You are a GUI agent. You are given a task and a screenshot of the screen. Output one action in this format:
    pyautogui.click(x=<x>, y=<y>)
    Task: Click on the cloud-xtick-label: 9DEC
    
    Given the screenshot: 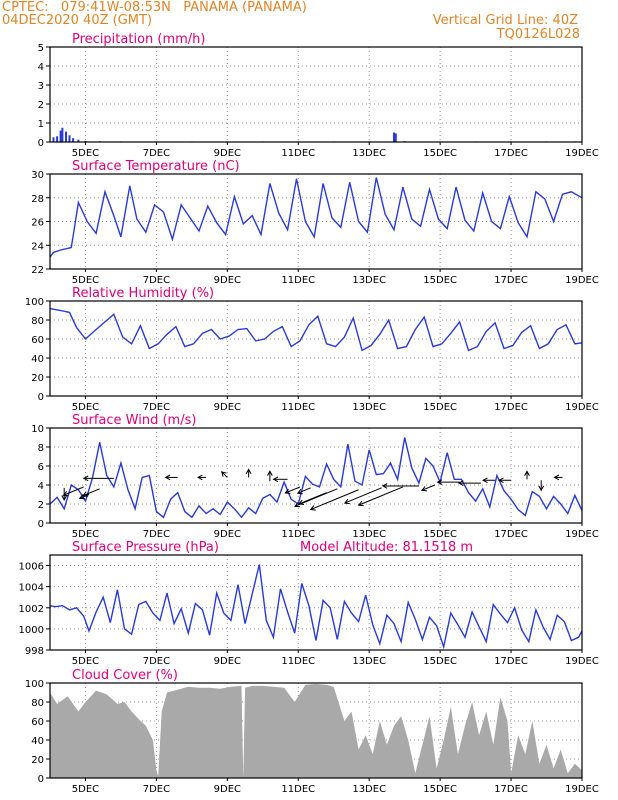 What is the action you would take?
    pyautogui.click(x=227, y=789)
    